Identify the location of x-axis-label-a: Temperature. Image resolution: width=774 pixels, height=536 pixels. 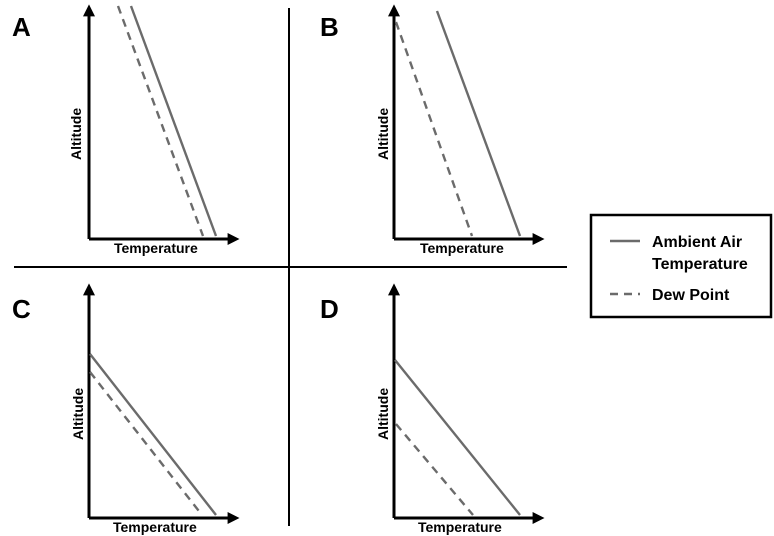
(156, 248).